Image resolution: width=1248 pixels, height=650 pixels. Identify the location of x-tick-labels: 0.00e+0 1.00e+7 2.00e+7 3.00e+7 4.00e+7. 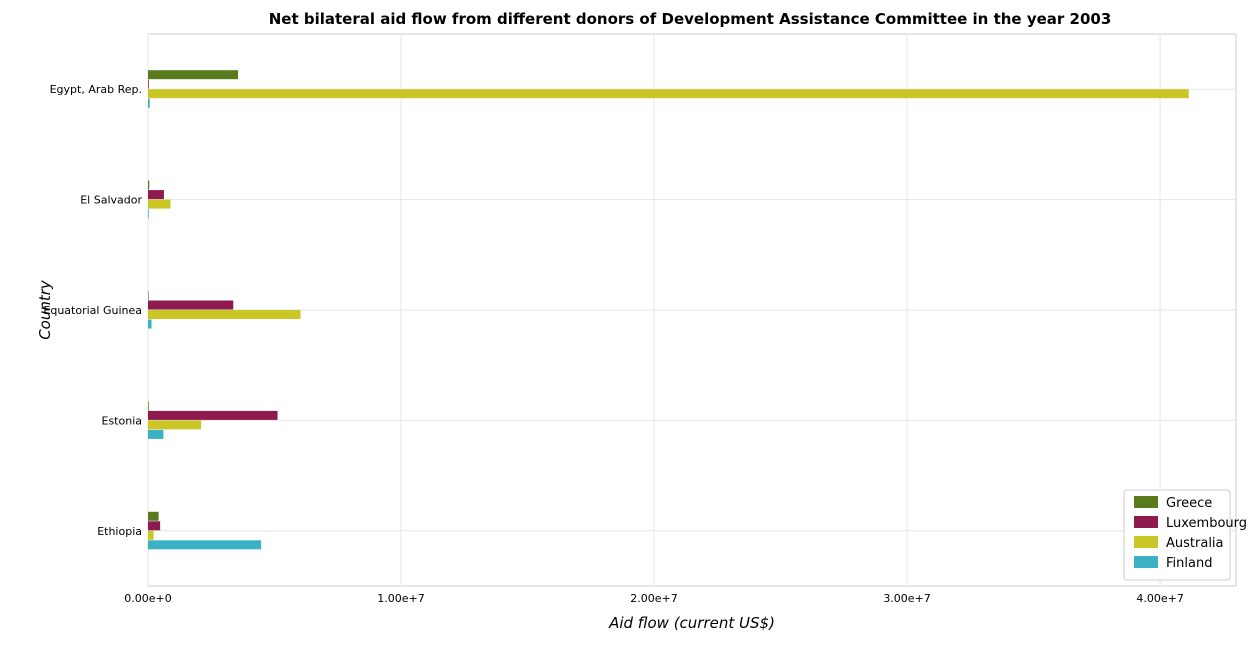
(654, 598).